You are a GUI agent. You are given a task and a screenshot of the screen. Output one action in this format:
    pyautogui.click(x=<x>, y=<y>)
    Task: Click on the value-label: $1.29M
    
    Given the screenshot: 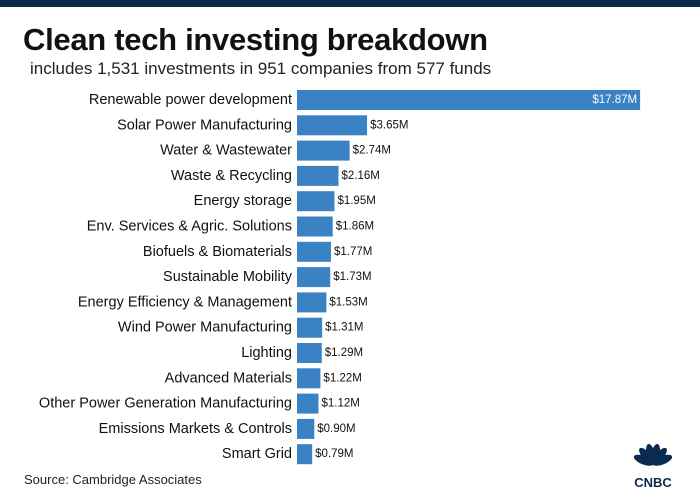 What is the action you would take?
    pyautogui.click(x=344, y=353)
    